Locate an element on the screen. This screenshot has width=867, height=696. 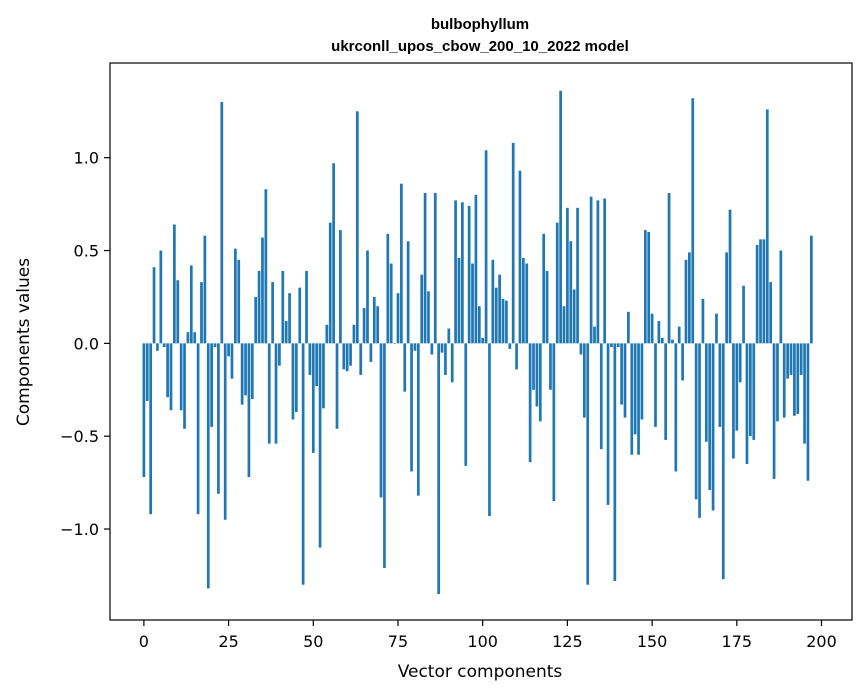
x-axis-ticks: 0 25 50 75 100 125 150 175 200 is located at coordinates (488, 635).